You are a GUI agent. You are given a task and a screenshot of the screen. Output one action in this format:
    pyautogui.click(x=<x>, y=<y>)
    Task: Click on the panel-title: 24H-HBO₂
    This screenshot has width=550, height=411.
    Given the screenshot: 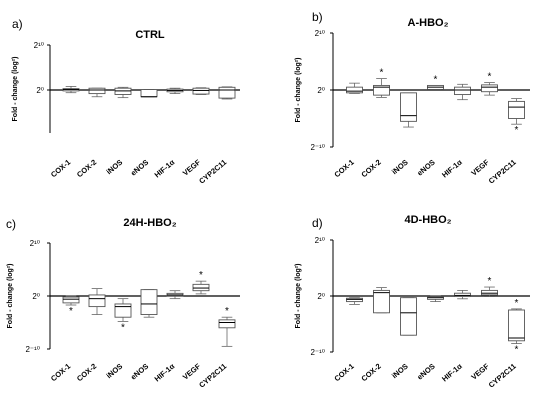 What is the action you would take?
    pyautogui.click(x=149, y=223)
    